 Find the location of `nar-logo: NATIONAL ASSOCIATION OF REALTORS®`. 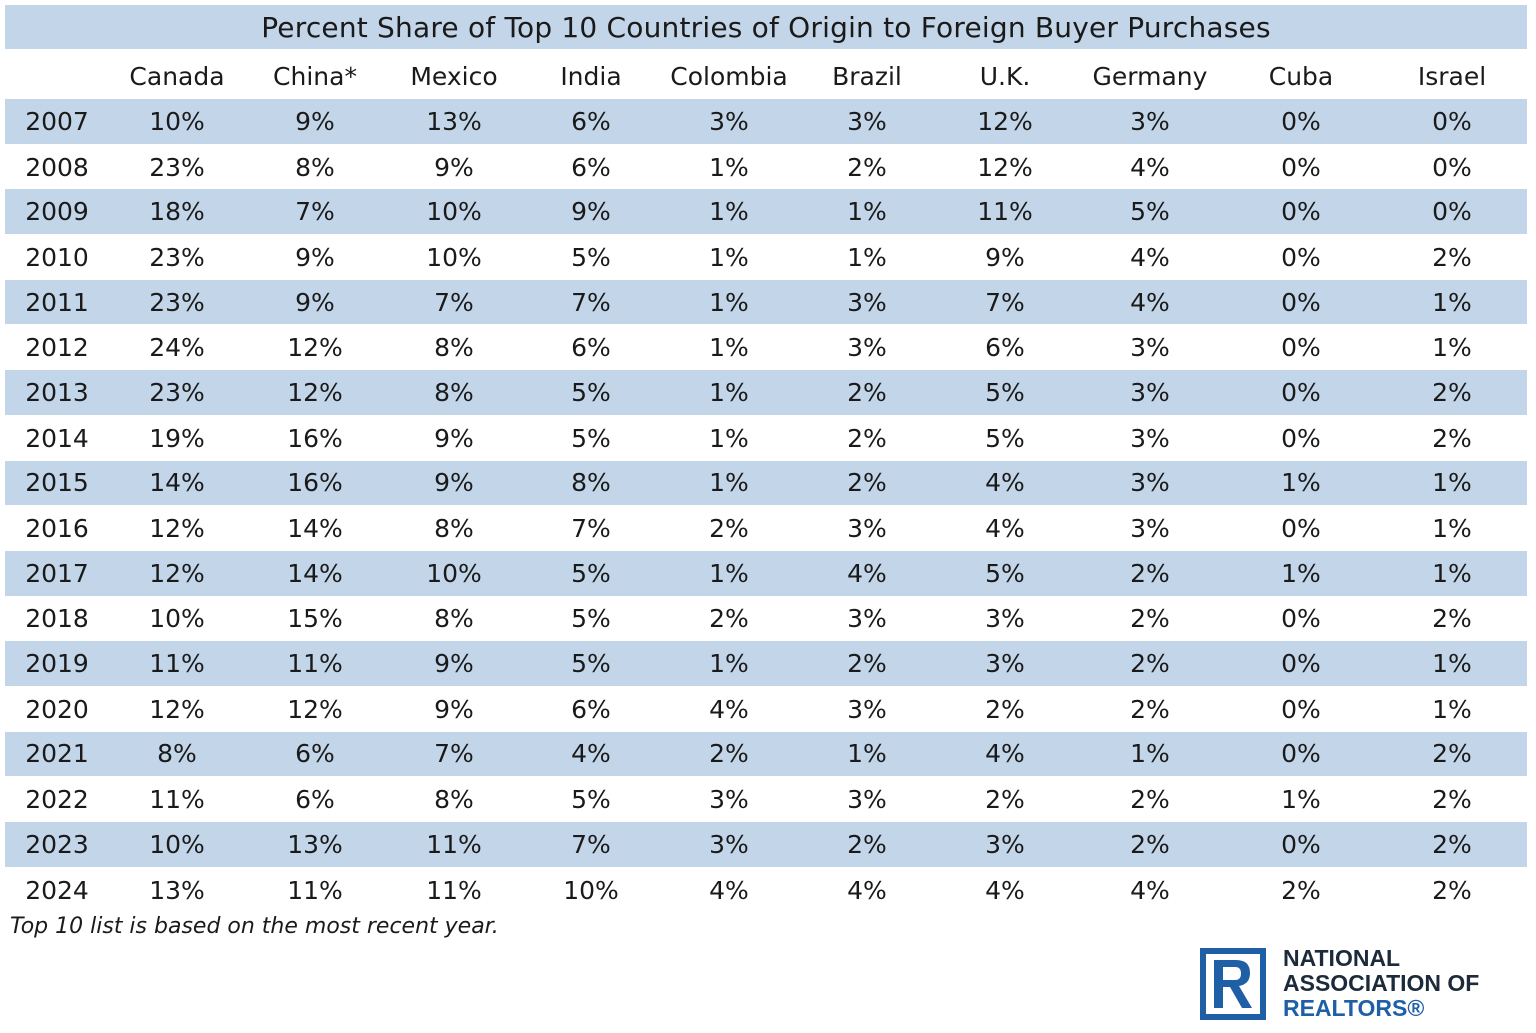

nar-logo: NATIONAL ASSOCIATION OF REALTORS® is located at coordinates (1360, 984).